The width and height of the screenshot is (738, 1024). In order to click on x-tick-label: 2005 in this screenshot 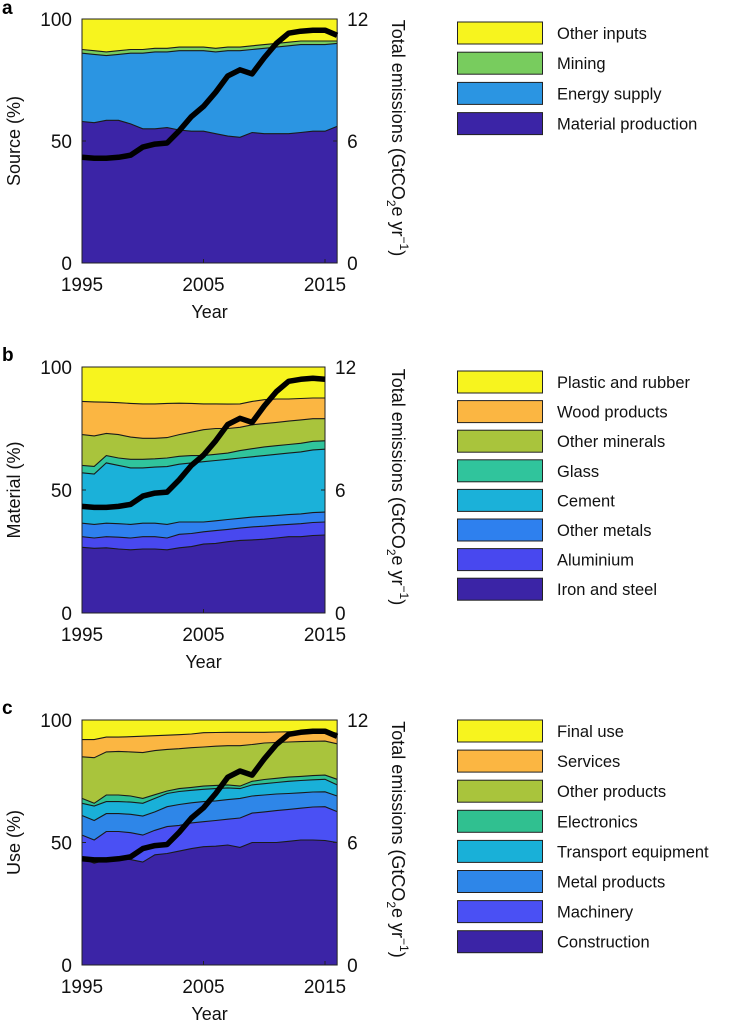, I will do `click(203, 635)`.